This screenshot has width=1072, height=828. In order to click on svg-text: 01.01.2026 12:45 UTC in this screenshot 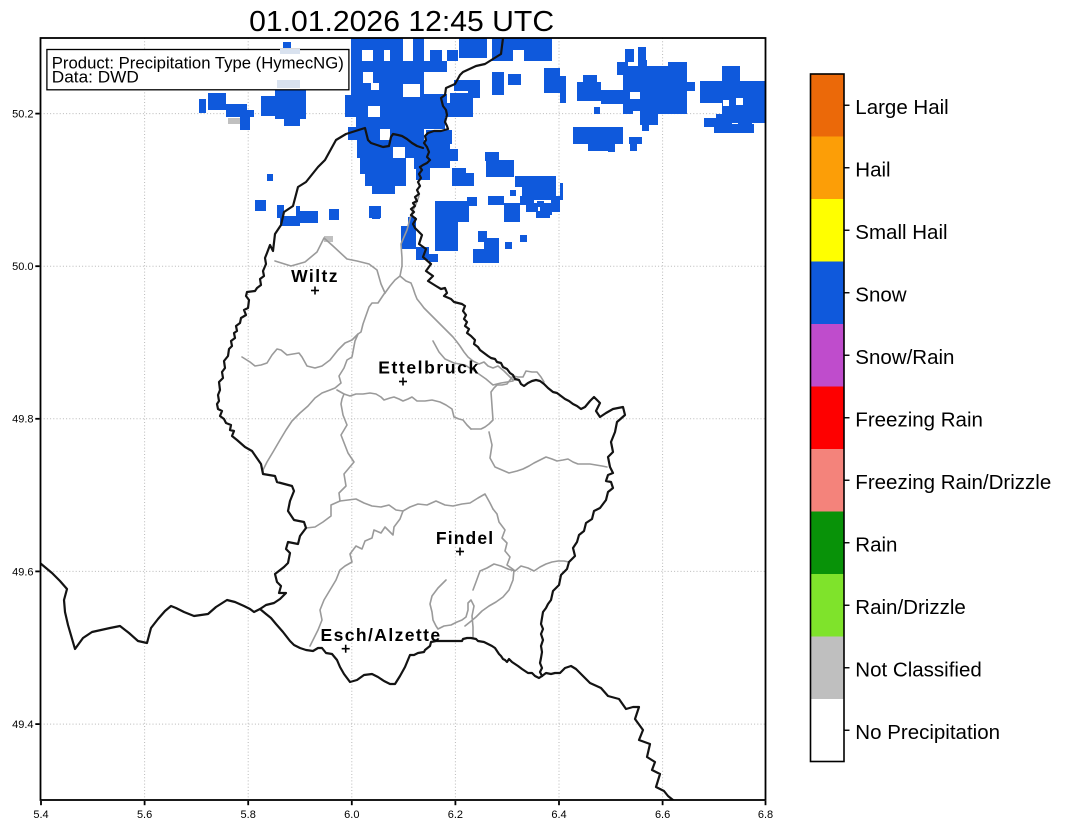, I will do `click(401, 22)`.